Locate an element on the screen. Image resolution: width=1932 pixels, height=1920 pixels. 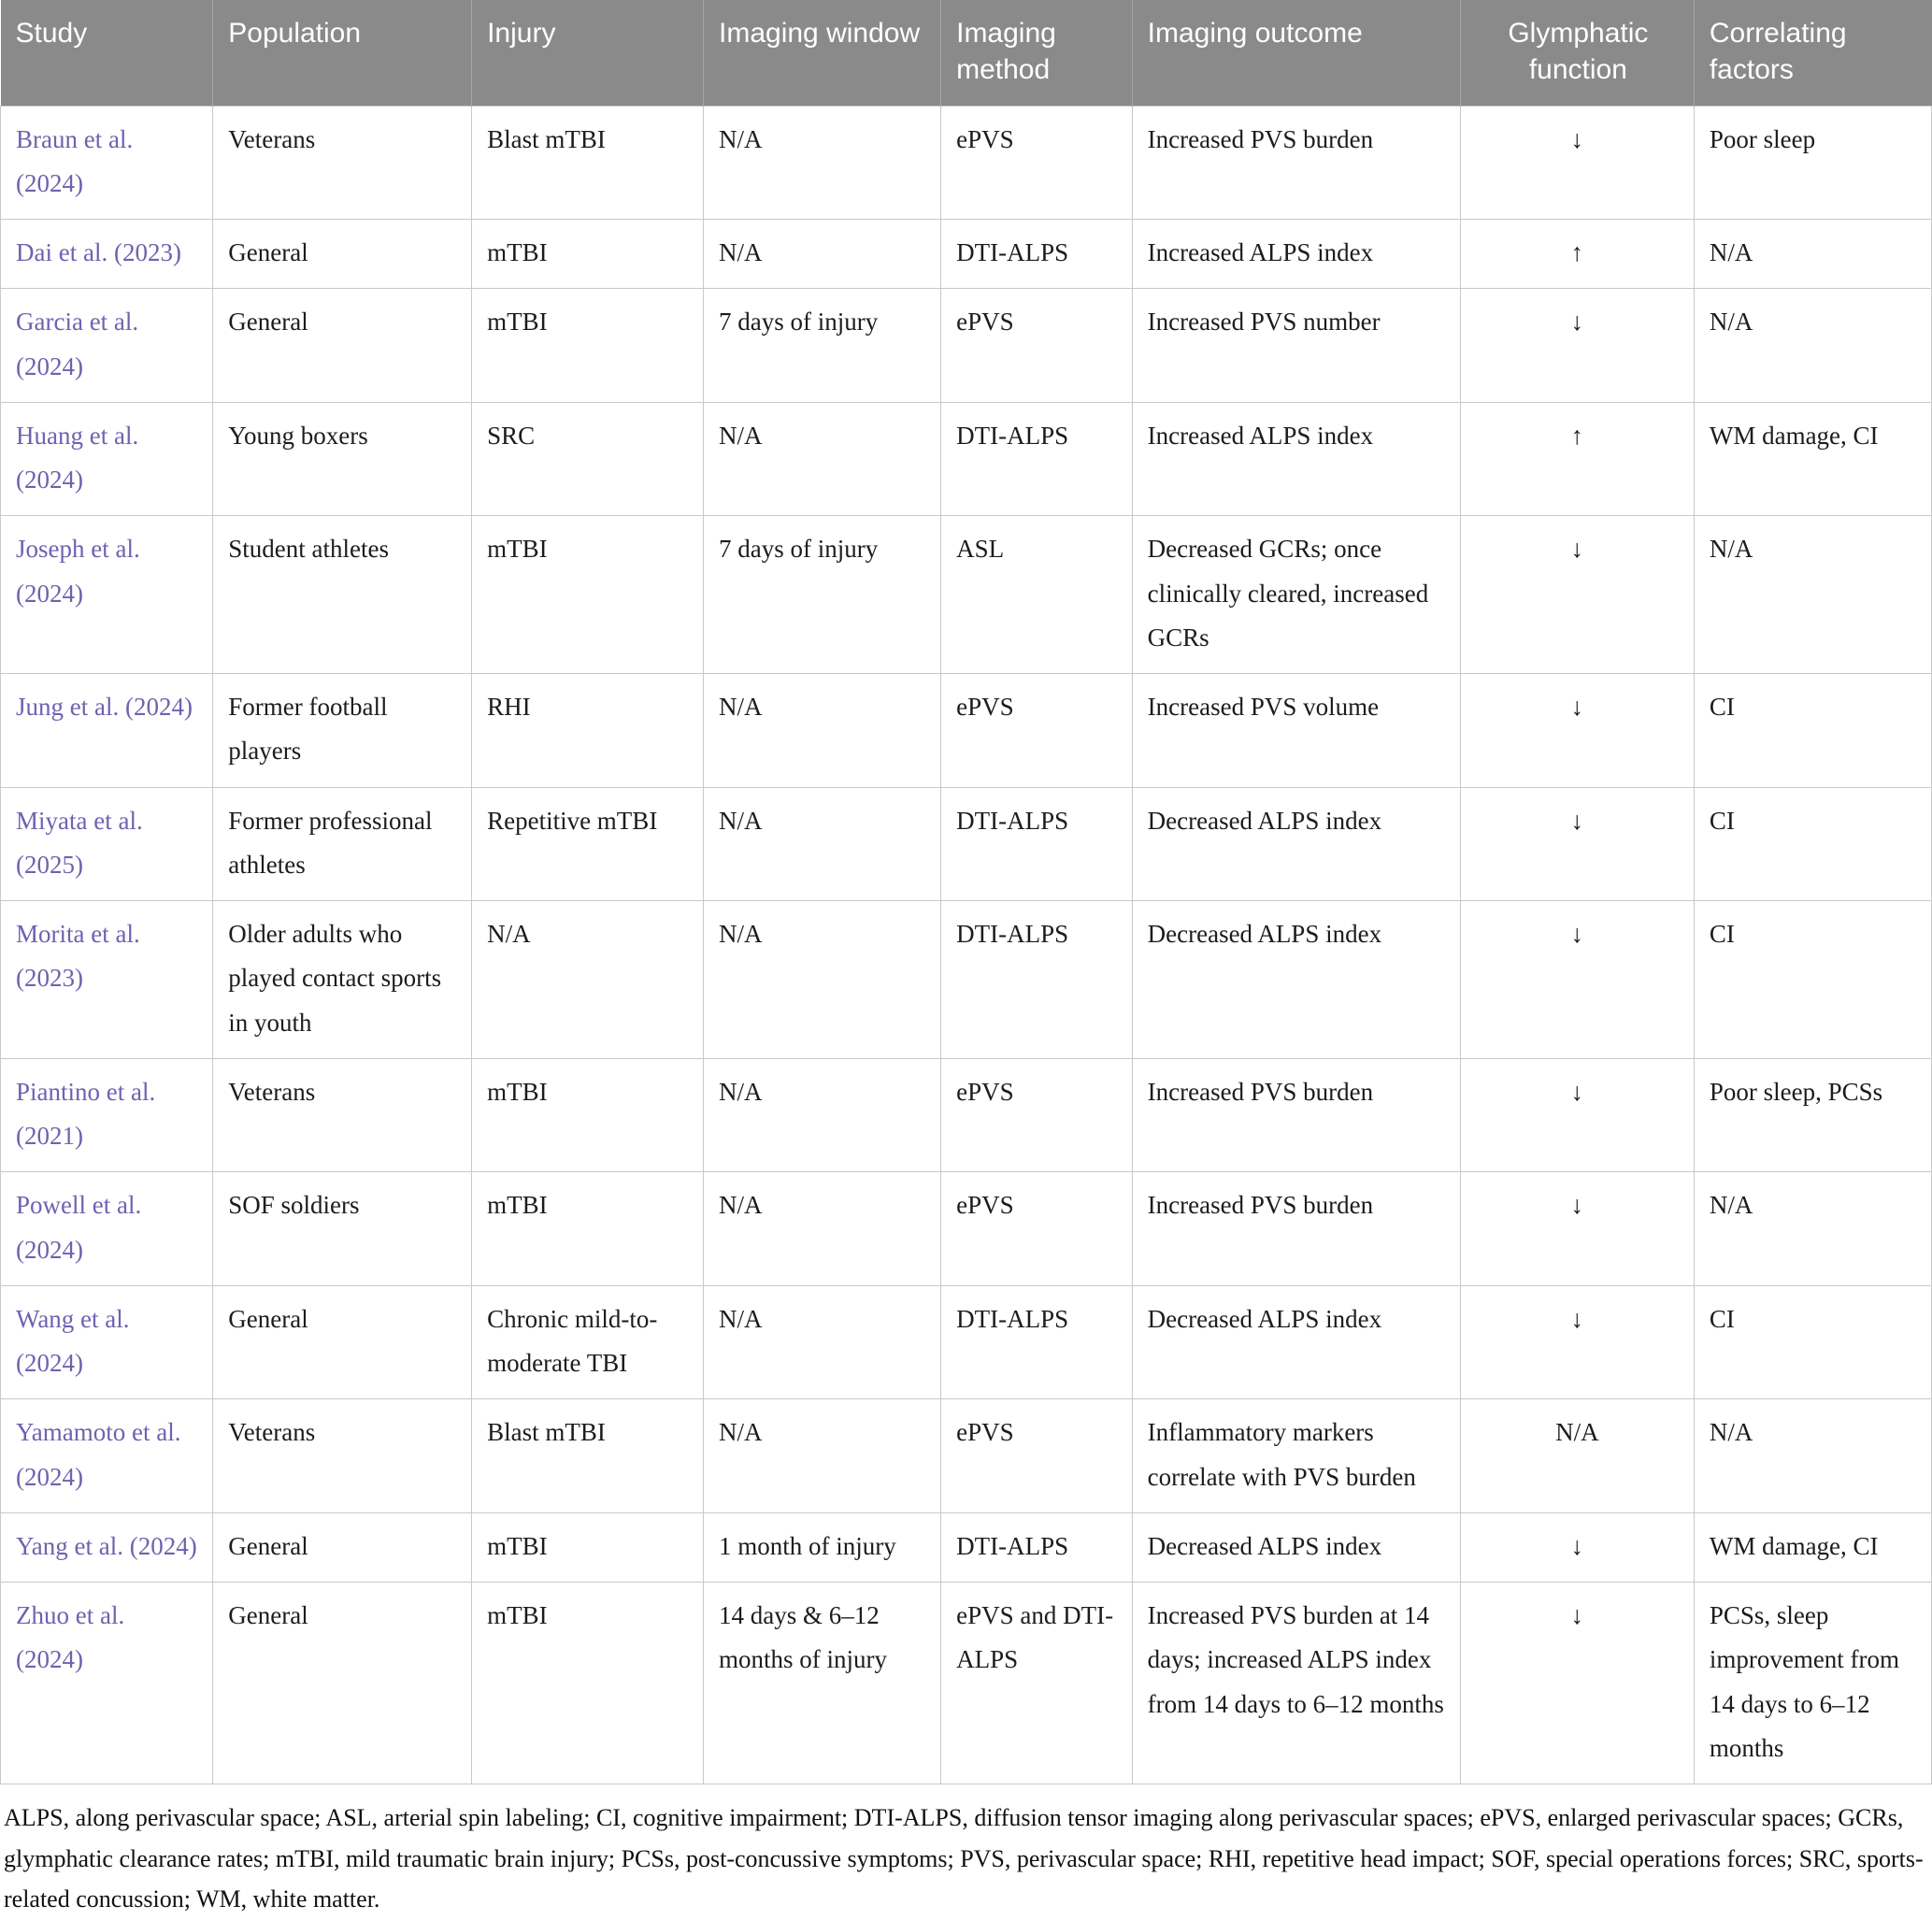
column-header-study: Study is located at coordinates (107, 53).